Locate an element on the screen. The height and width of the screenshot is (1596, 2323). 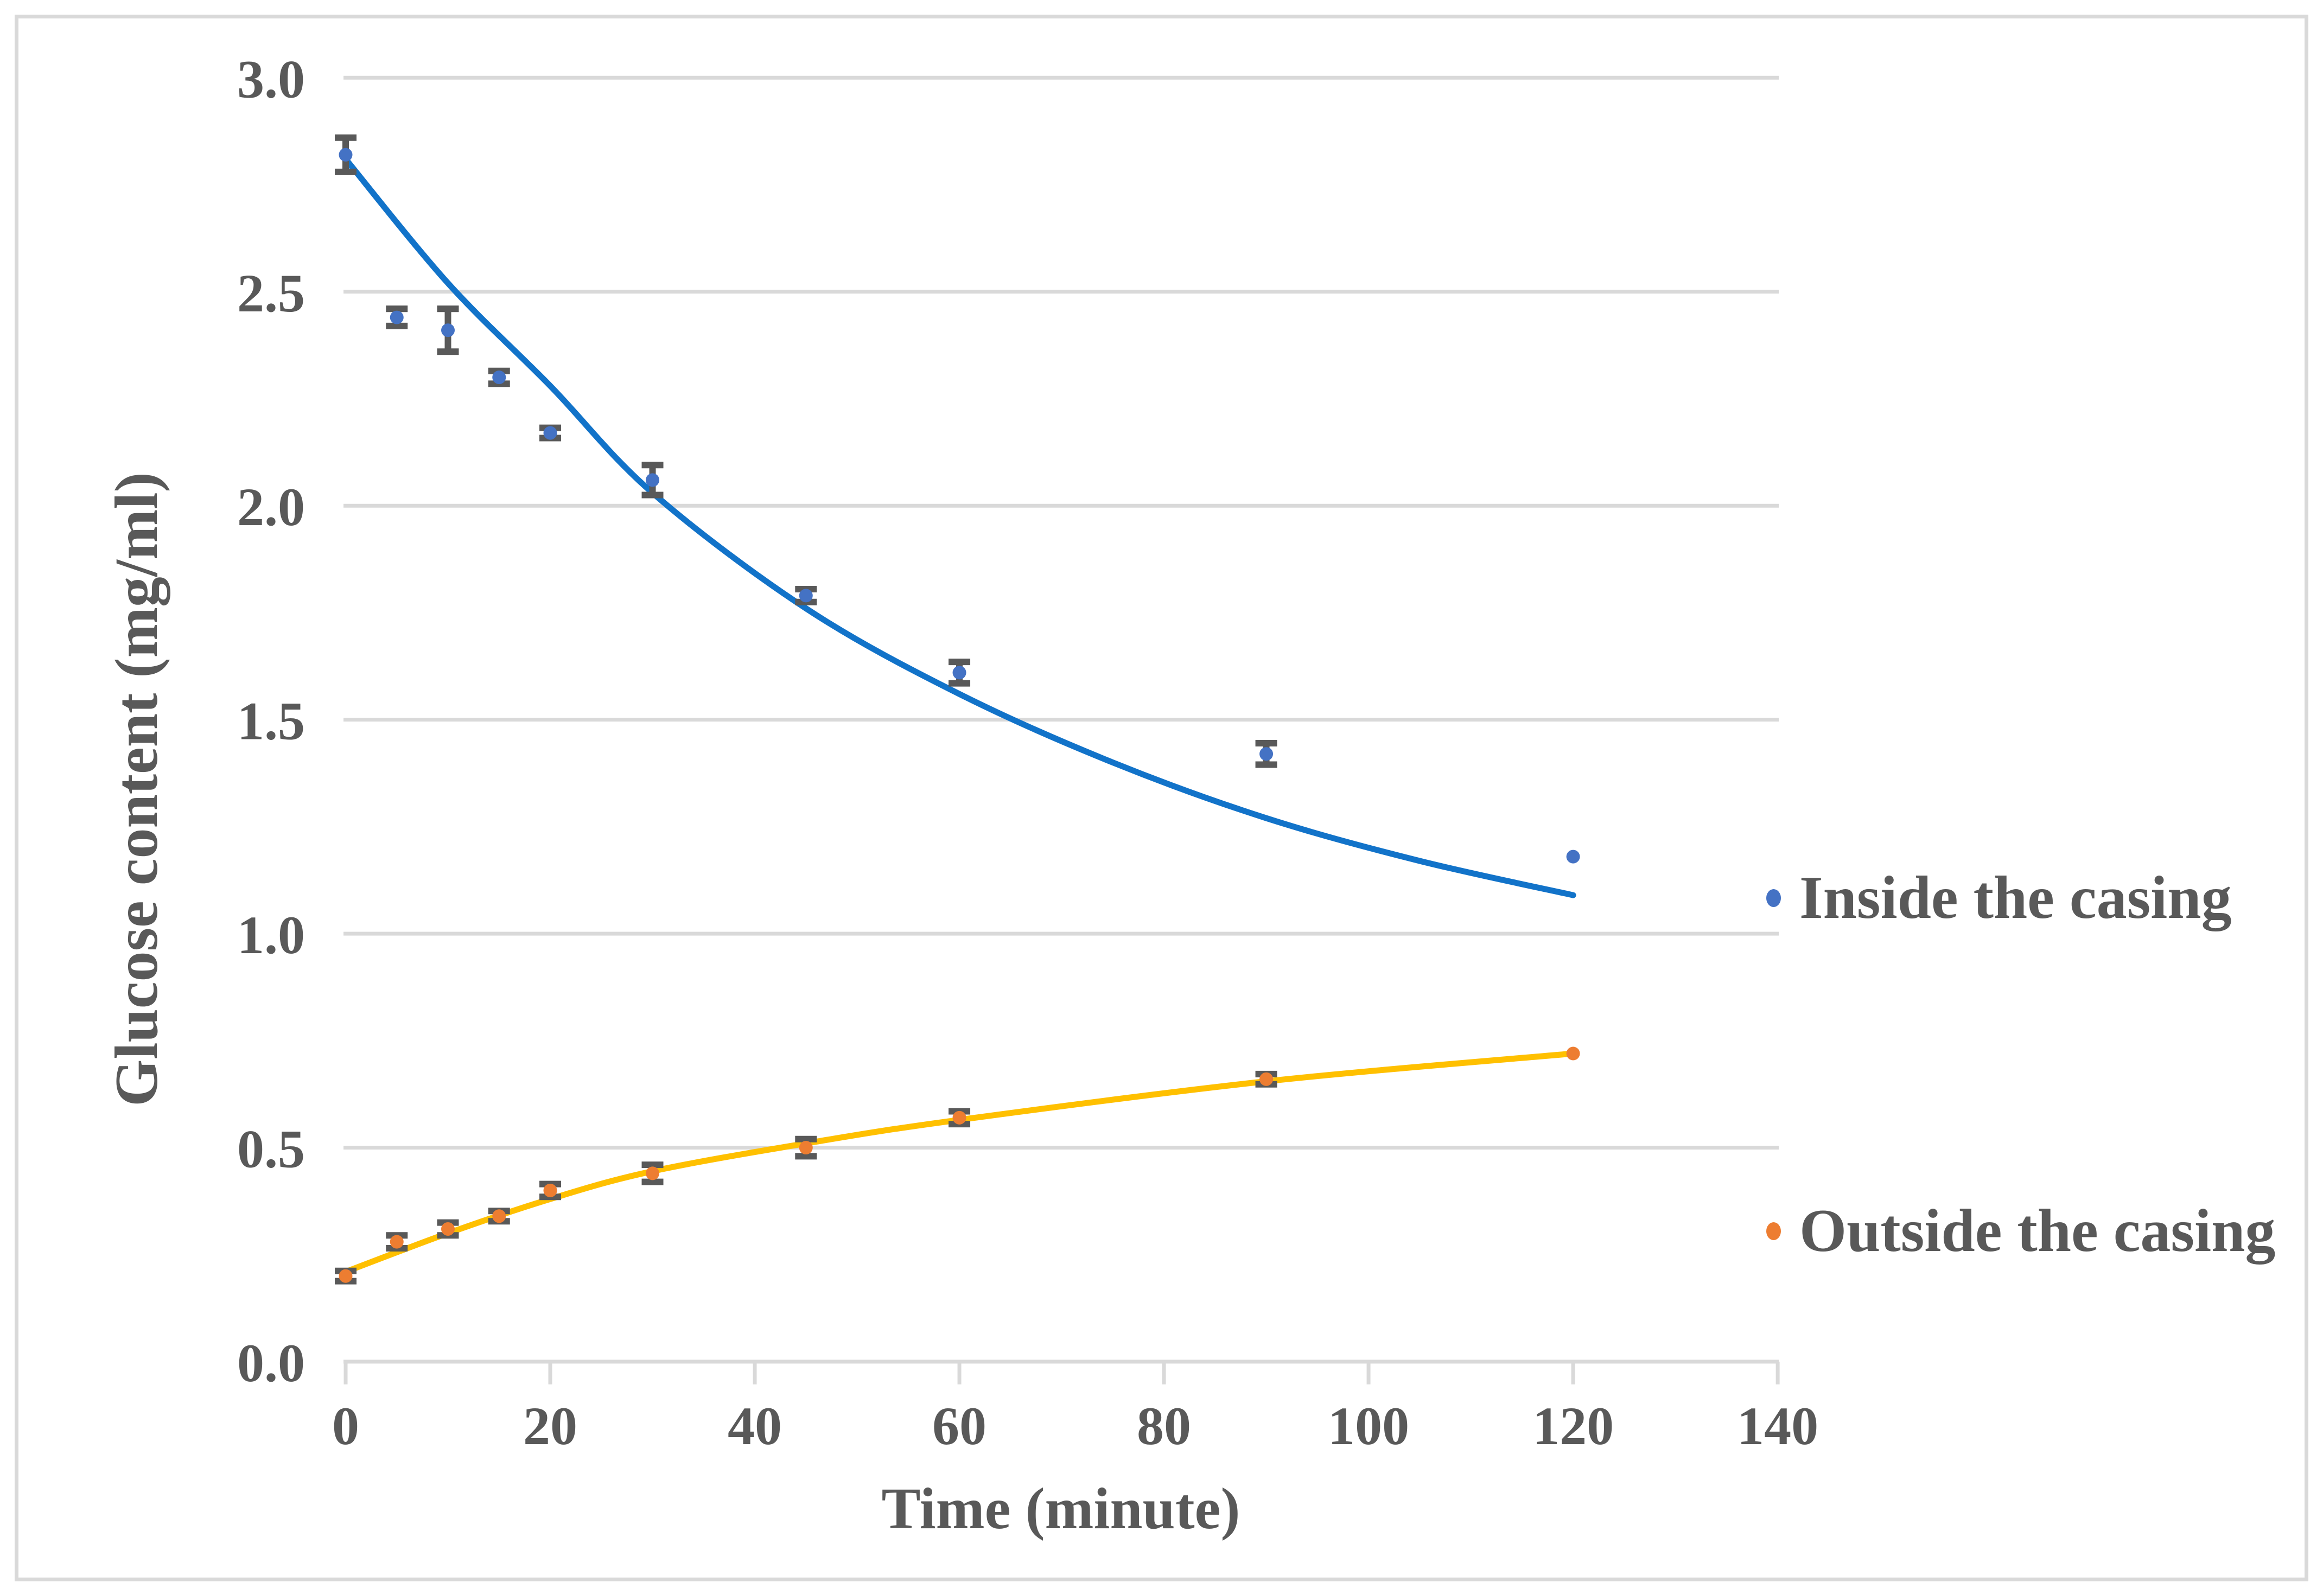
trendline-outside is located at coordinates (959, 1162).